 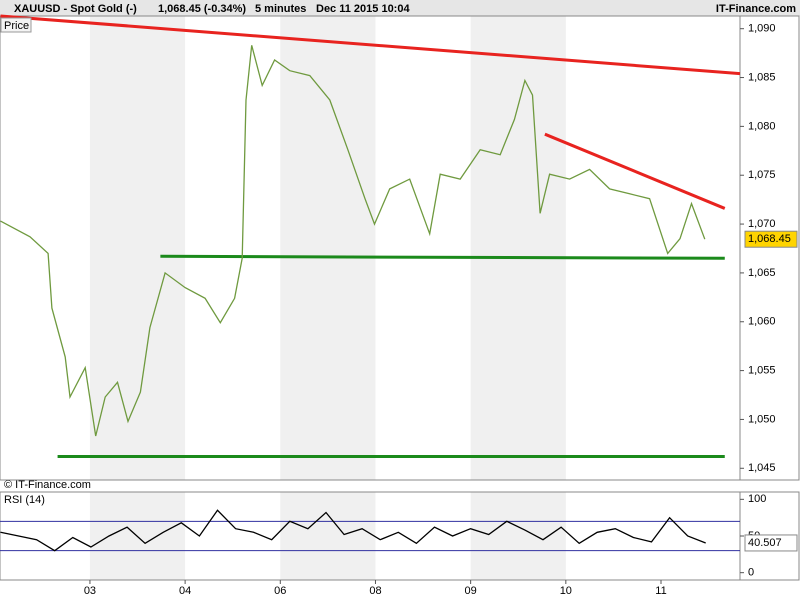 I want to click on y-tick-label: 1,090, so click(x=762, y=29).